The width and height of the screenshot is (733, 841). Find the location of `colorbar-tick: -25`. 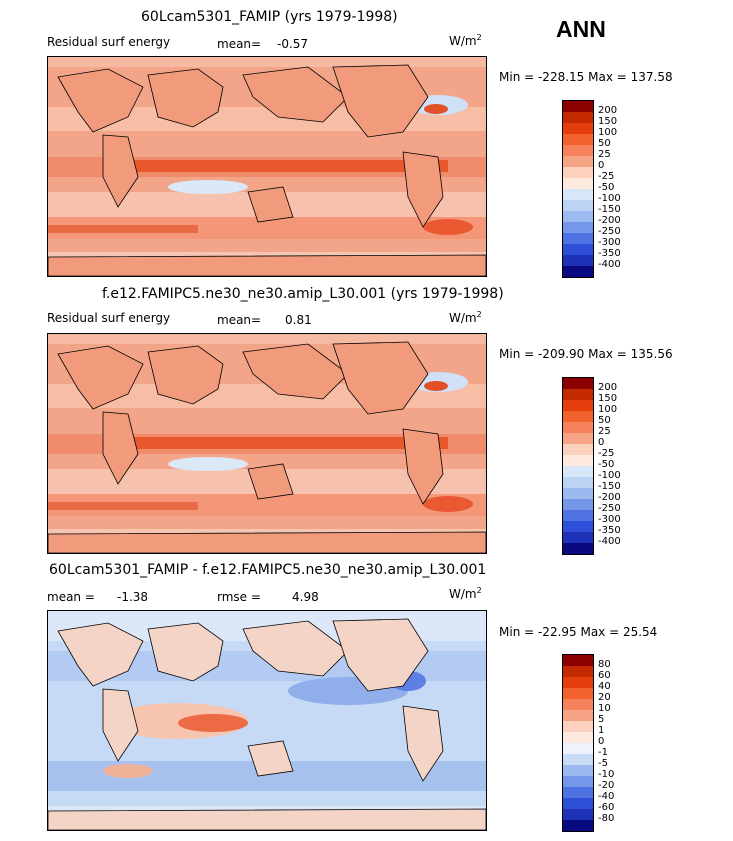

colorbar-tick: -25 is located at coordinates (606, 176).